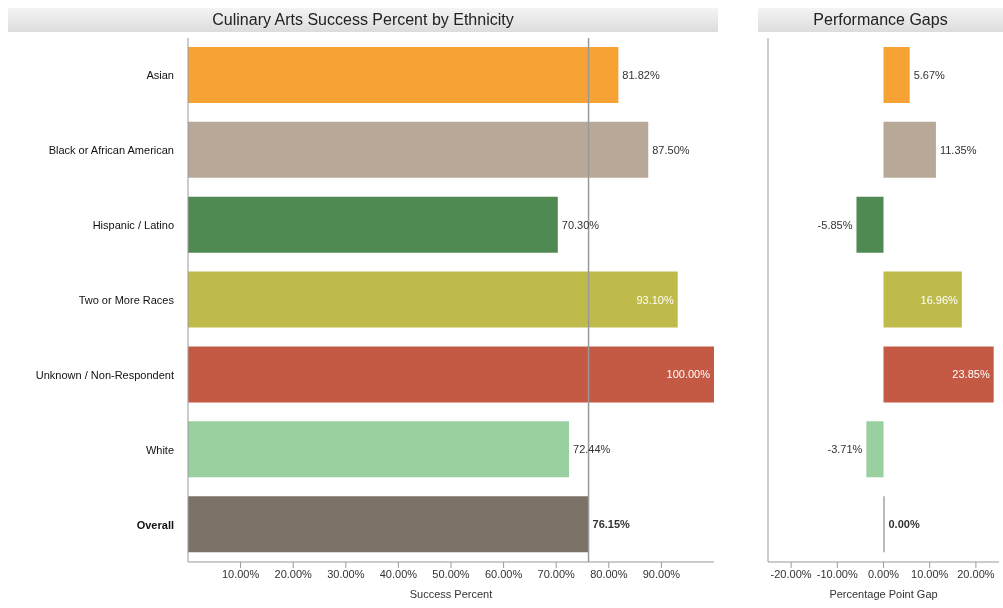 This screenshot has width=1003, height=608. I want to click on x-tick-label: 90.00%, so click(661, 573).